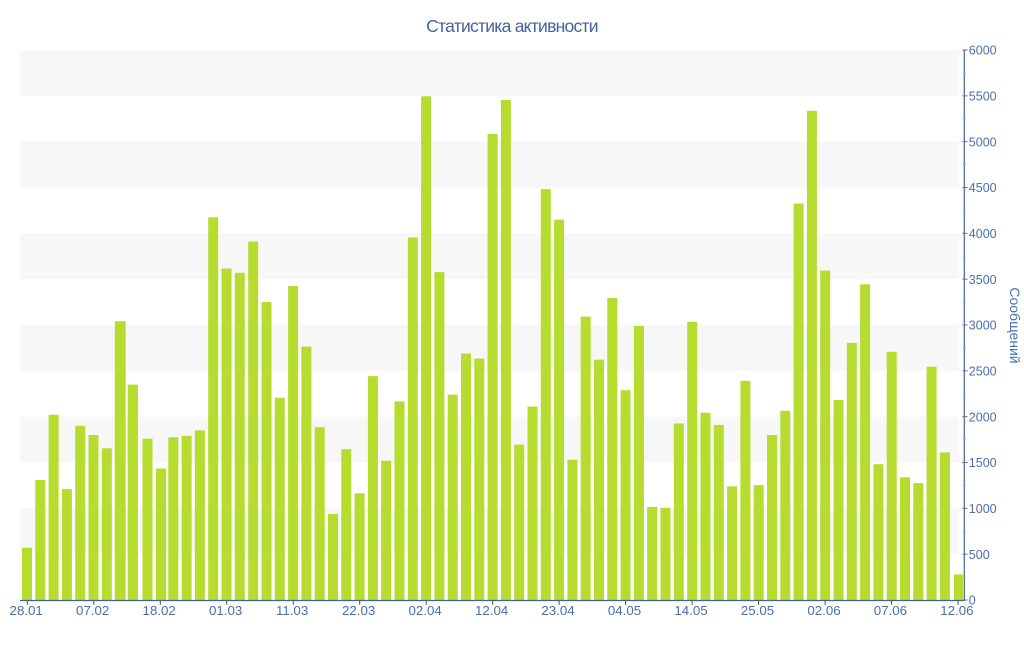 The image size is (1024, 645). What do you see at coordinates (557, 610) in the screenshot?
I see `svg-text: 23.04` at bounding box center [557, 610].